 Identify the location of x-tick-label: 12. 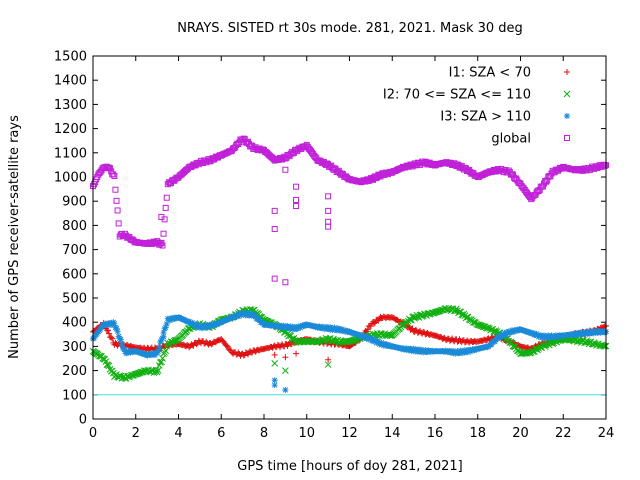
(349, 433).